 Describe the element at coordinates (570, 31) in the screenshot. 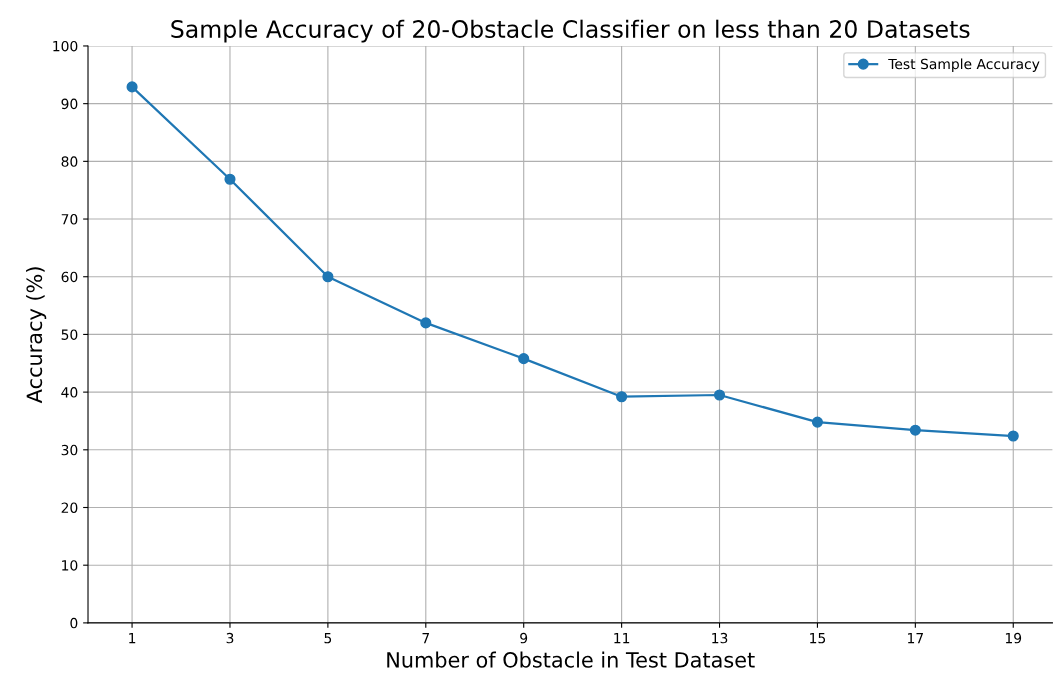

I see `chart-title: Sample Accuracy of 20-Obstacle Classifier on less than 20 Datasets` at that location.